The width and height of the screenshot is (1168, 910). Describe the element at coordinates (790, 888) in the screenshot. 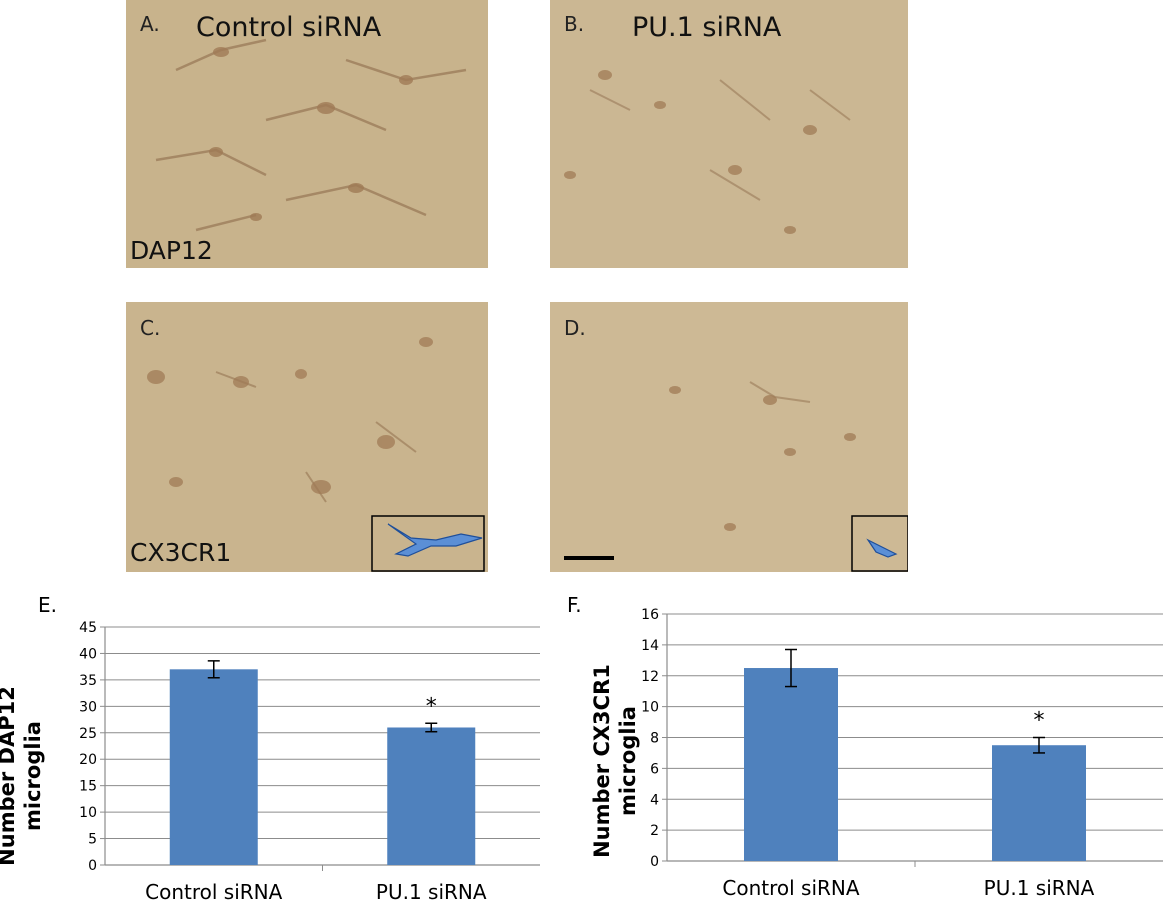

I see `chart-f-category-label: Control siRNA` at that location.